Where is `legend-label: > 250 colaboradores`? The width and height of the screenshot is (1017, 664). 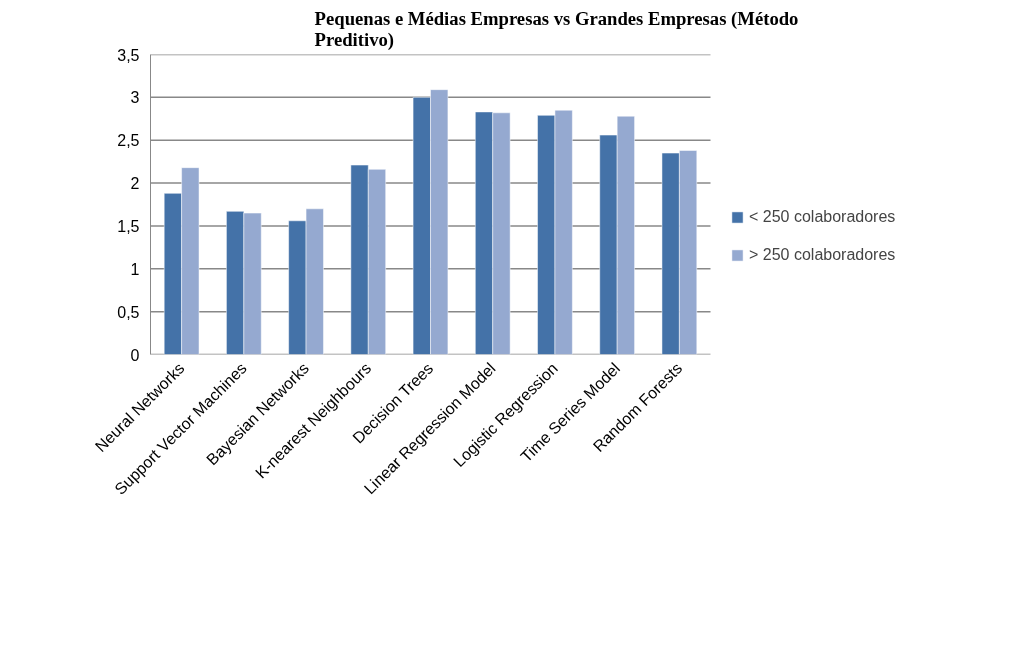 legend-label: > 250 colaboradores is located at coordinates (822, 255).